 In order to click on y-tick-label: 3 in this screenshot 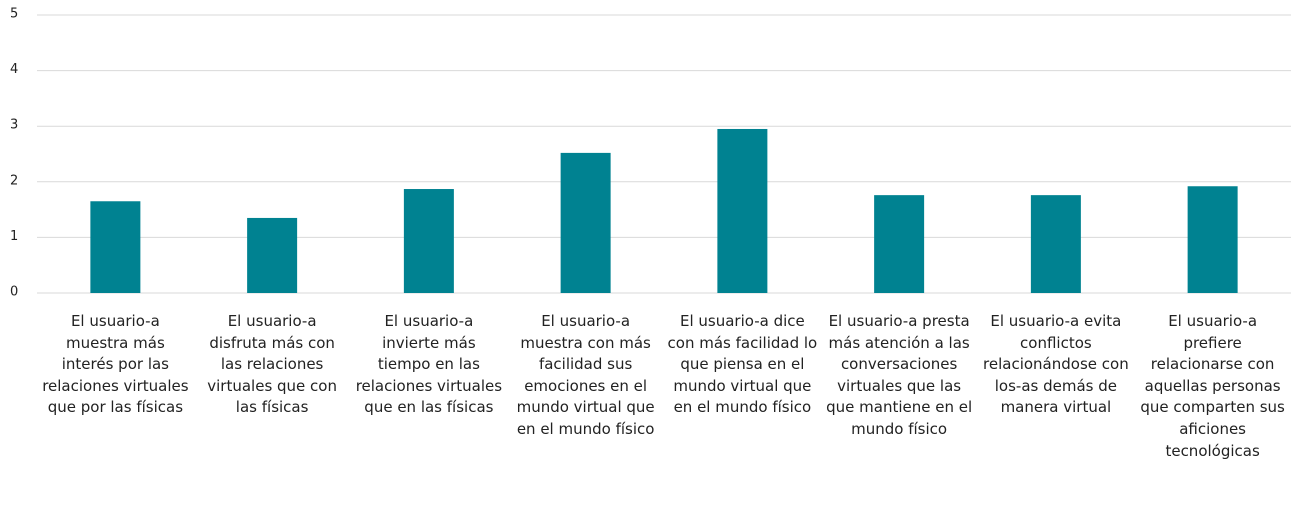, I will do `click(14, 125)`.